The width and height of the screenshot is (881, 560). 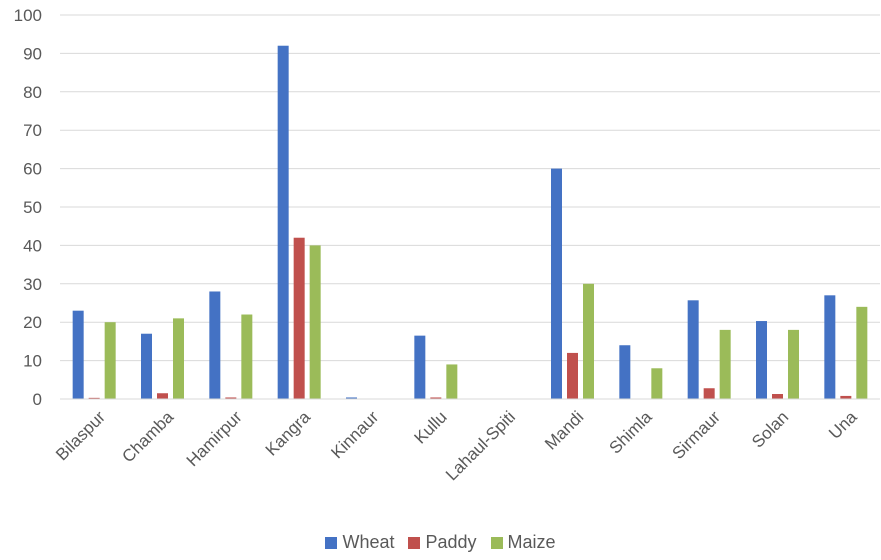 I want to click on bar-paddy-mandi, so click(x=572, y=375).